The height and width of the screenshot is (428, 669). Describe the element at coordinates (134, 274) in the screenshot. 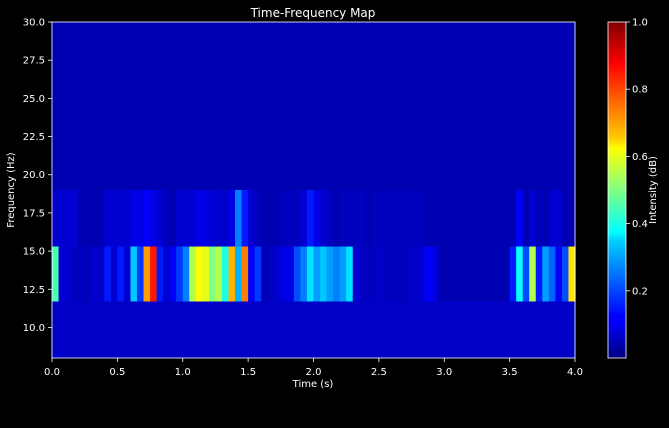

I see `heatmap-cell-band1-t12` at that location.